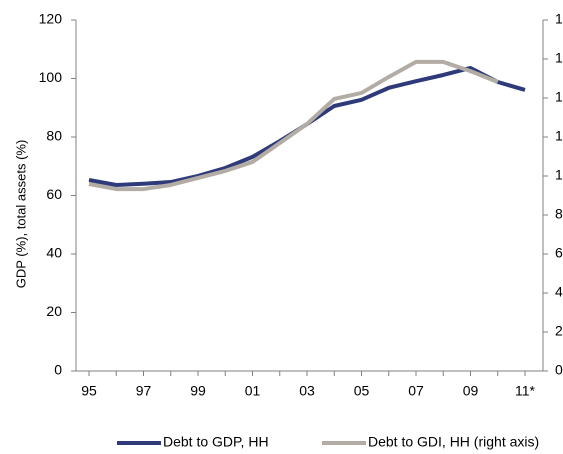 This screenshot has height=454, width=563. What do you see at coordinates (559, 97) in the screenshot?
I see `y2-tick-label: 140` at bounding box center [559, 97].